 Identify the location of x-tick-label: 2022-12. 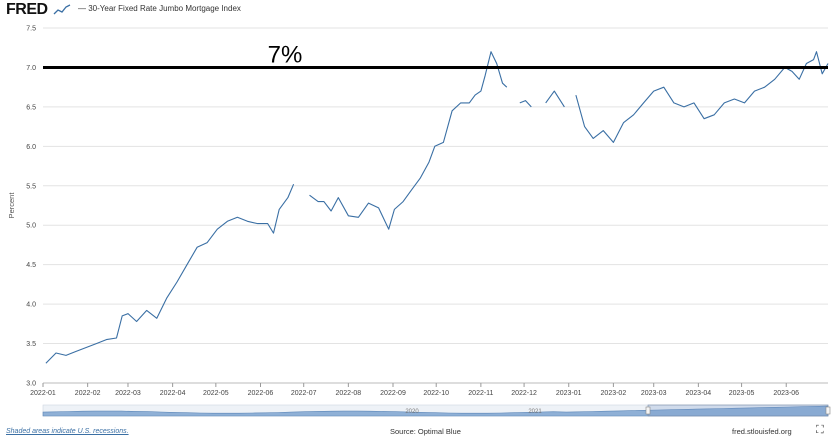
(524, 393).